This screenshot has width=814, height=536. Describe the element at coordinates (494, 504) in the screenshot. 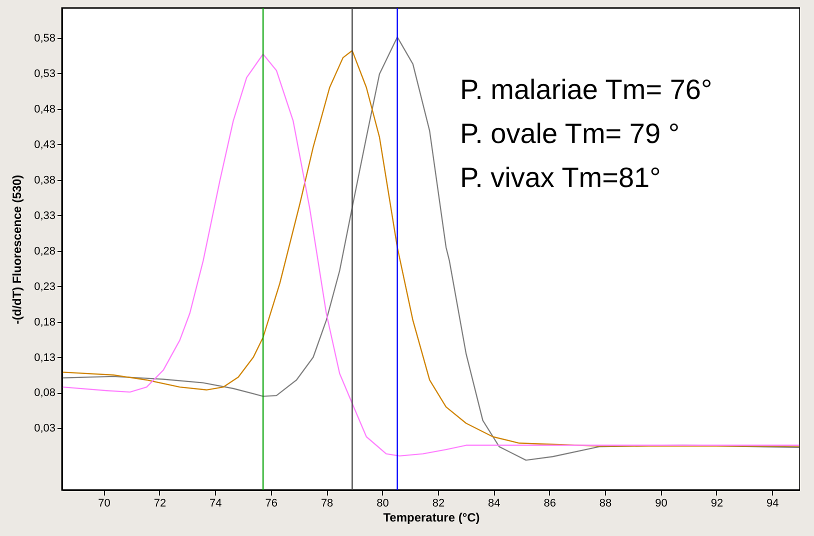

I see `x-tick-label: 84` at that location.